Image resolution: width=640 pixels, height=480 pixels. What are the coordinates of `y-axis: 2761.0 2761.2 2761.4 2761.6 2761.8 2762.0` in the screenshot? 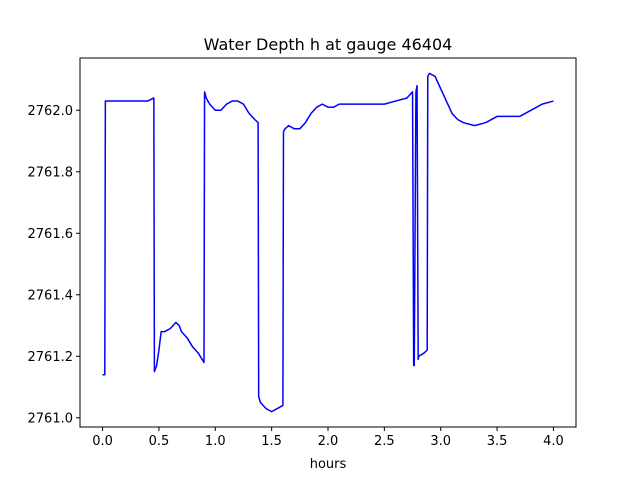 It's located at (54, 265).